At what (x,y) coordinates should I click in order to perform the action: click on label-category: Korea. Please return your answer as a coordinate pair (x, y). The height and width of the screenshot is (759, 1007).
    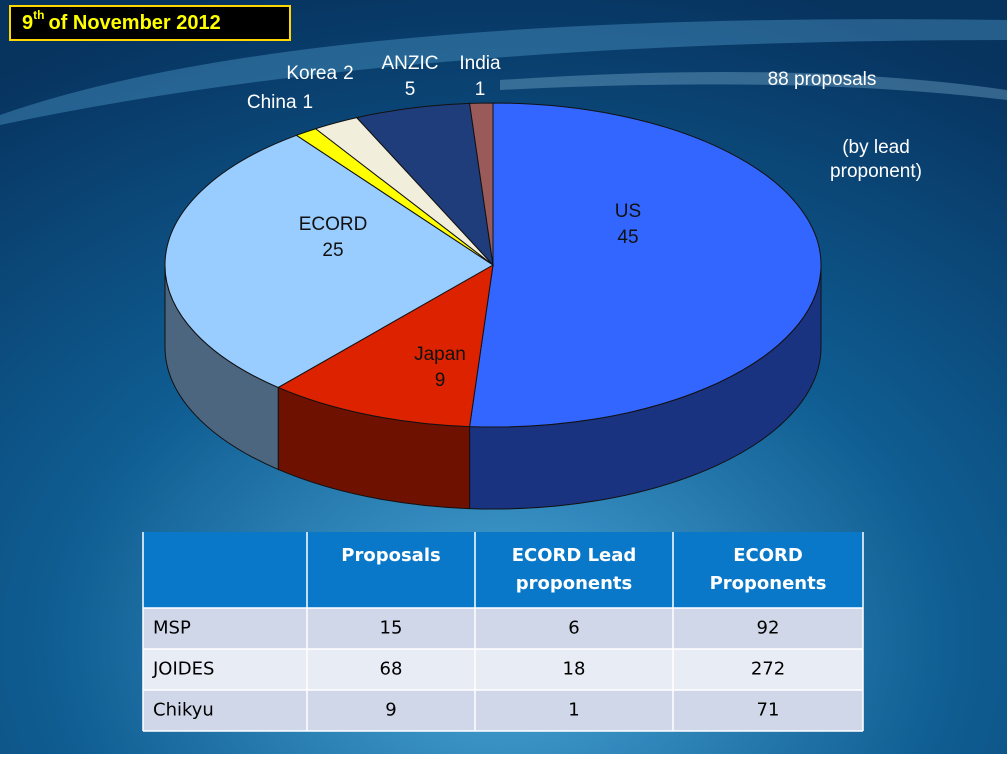
    Looking at the image, I should click on (311, 73).